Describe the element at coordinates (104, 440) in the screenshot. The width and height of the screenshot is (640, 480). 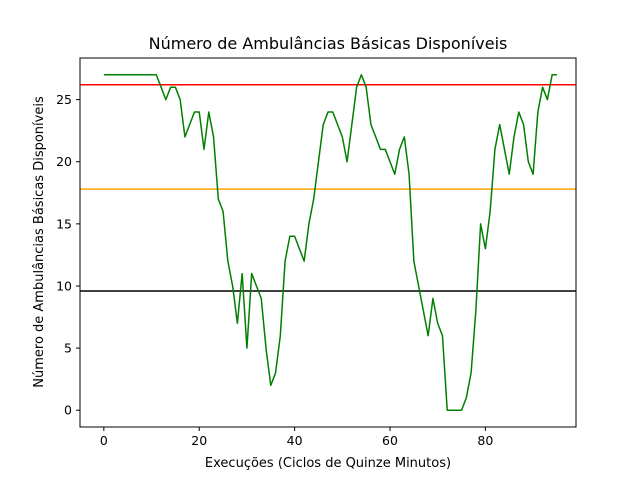
I see `x-tick-label: 0` at that location.